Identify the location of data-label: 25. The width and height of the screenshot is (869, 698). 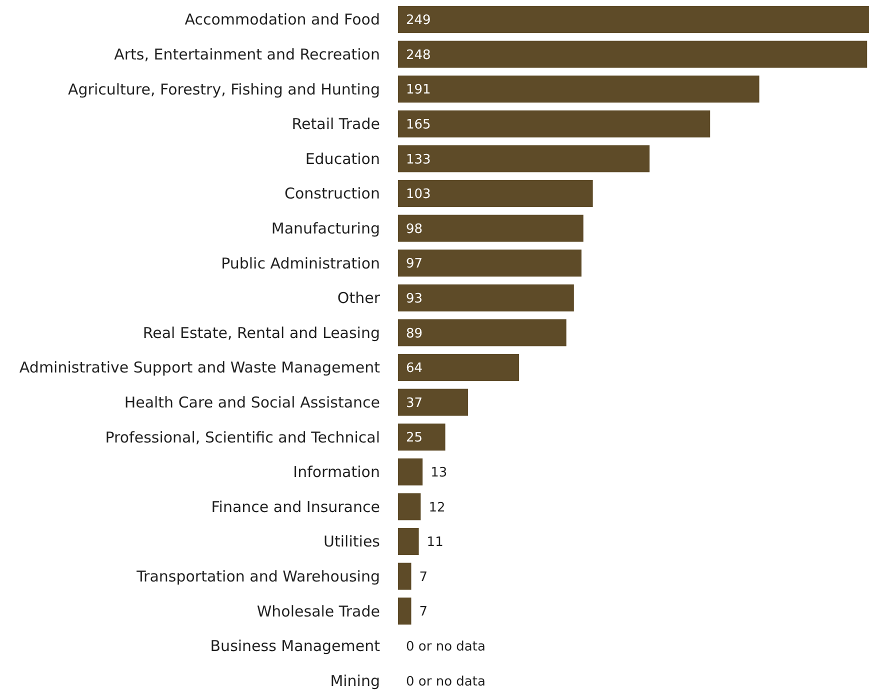
(414, 438).